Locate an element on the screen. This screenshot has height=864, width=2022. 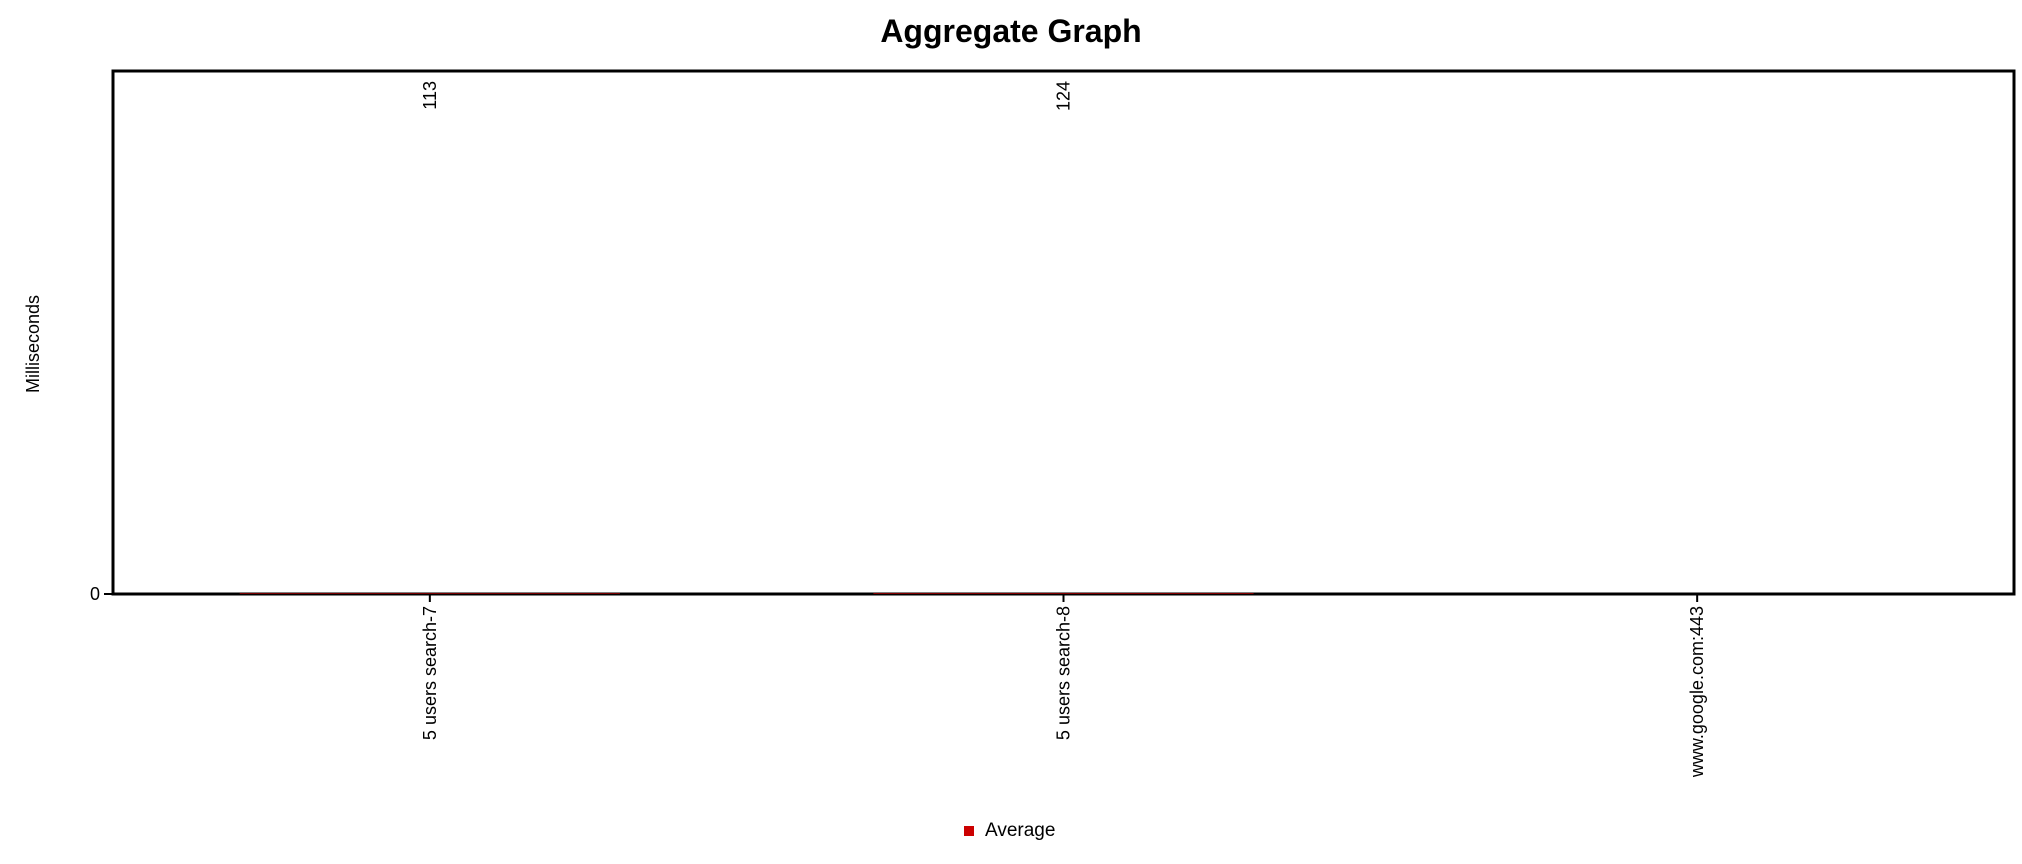
y-tick-label: 0 is located at coordinates (95, 594).